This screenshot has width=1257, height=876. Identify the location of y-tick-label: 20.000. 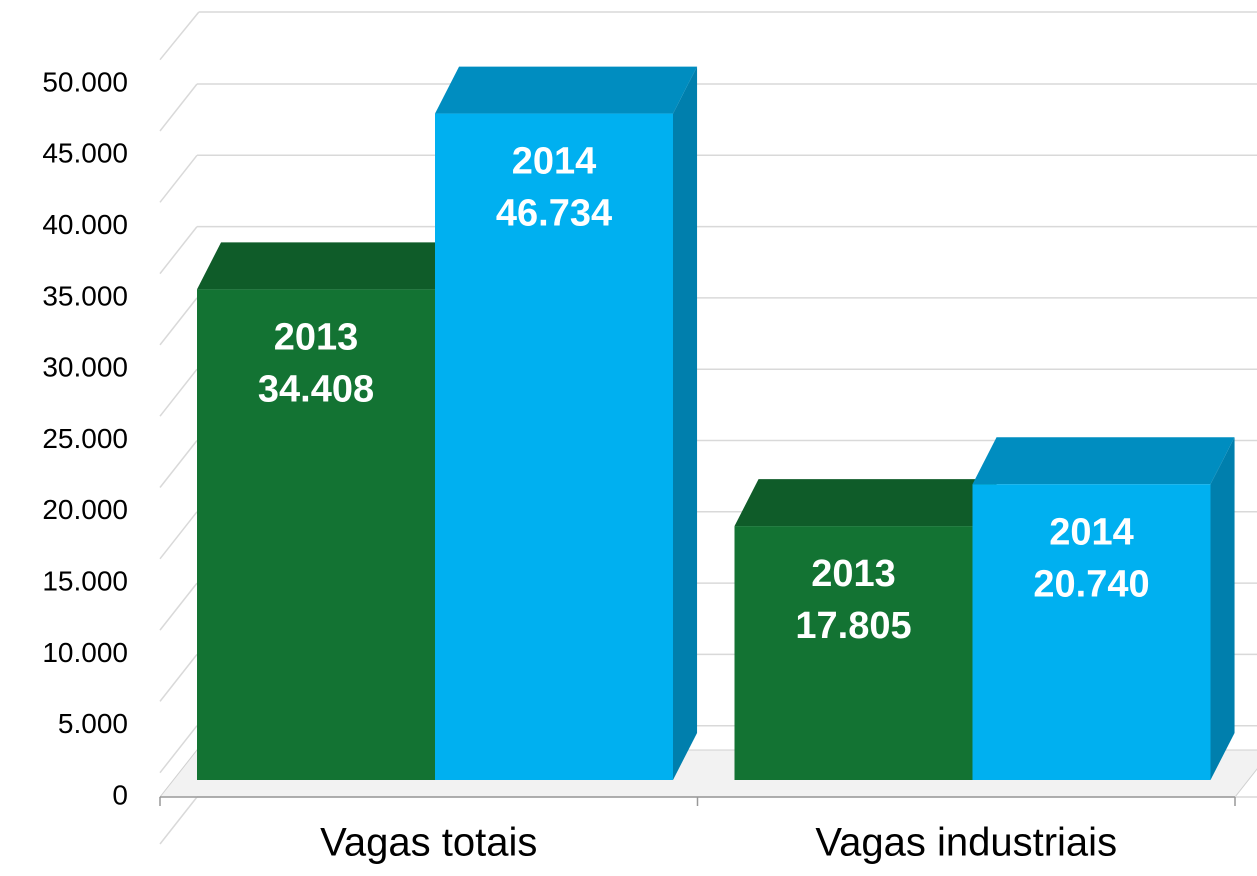
(85, 509).